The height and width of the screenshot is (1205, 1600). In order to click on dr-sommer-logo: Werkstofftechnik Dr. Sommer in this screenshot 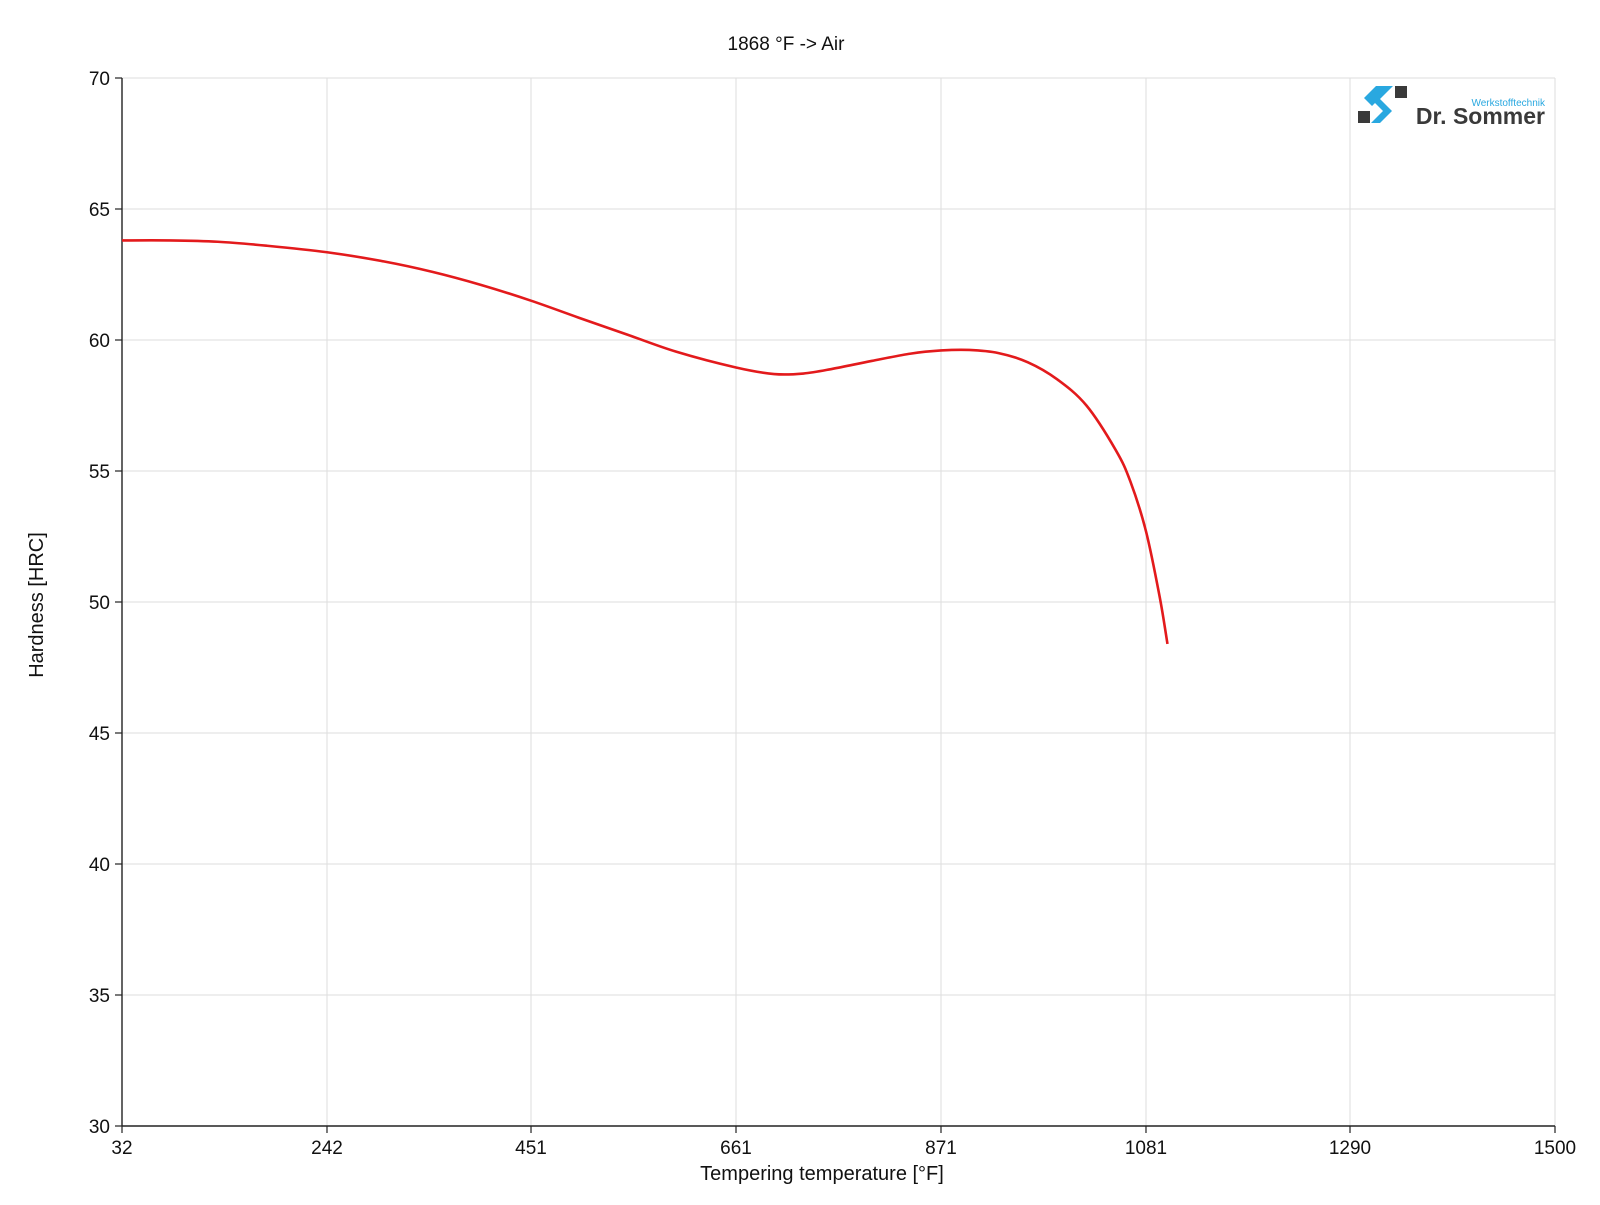, I will do `click(1452, 107)`.